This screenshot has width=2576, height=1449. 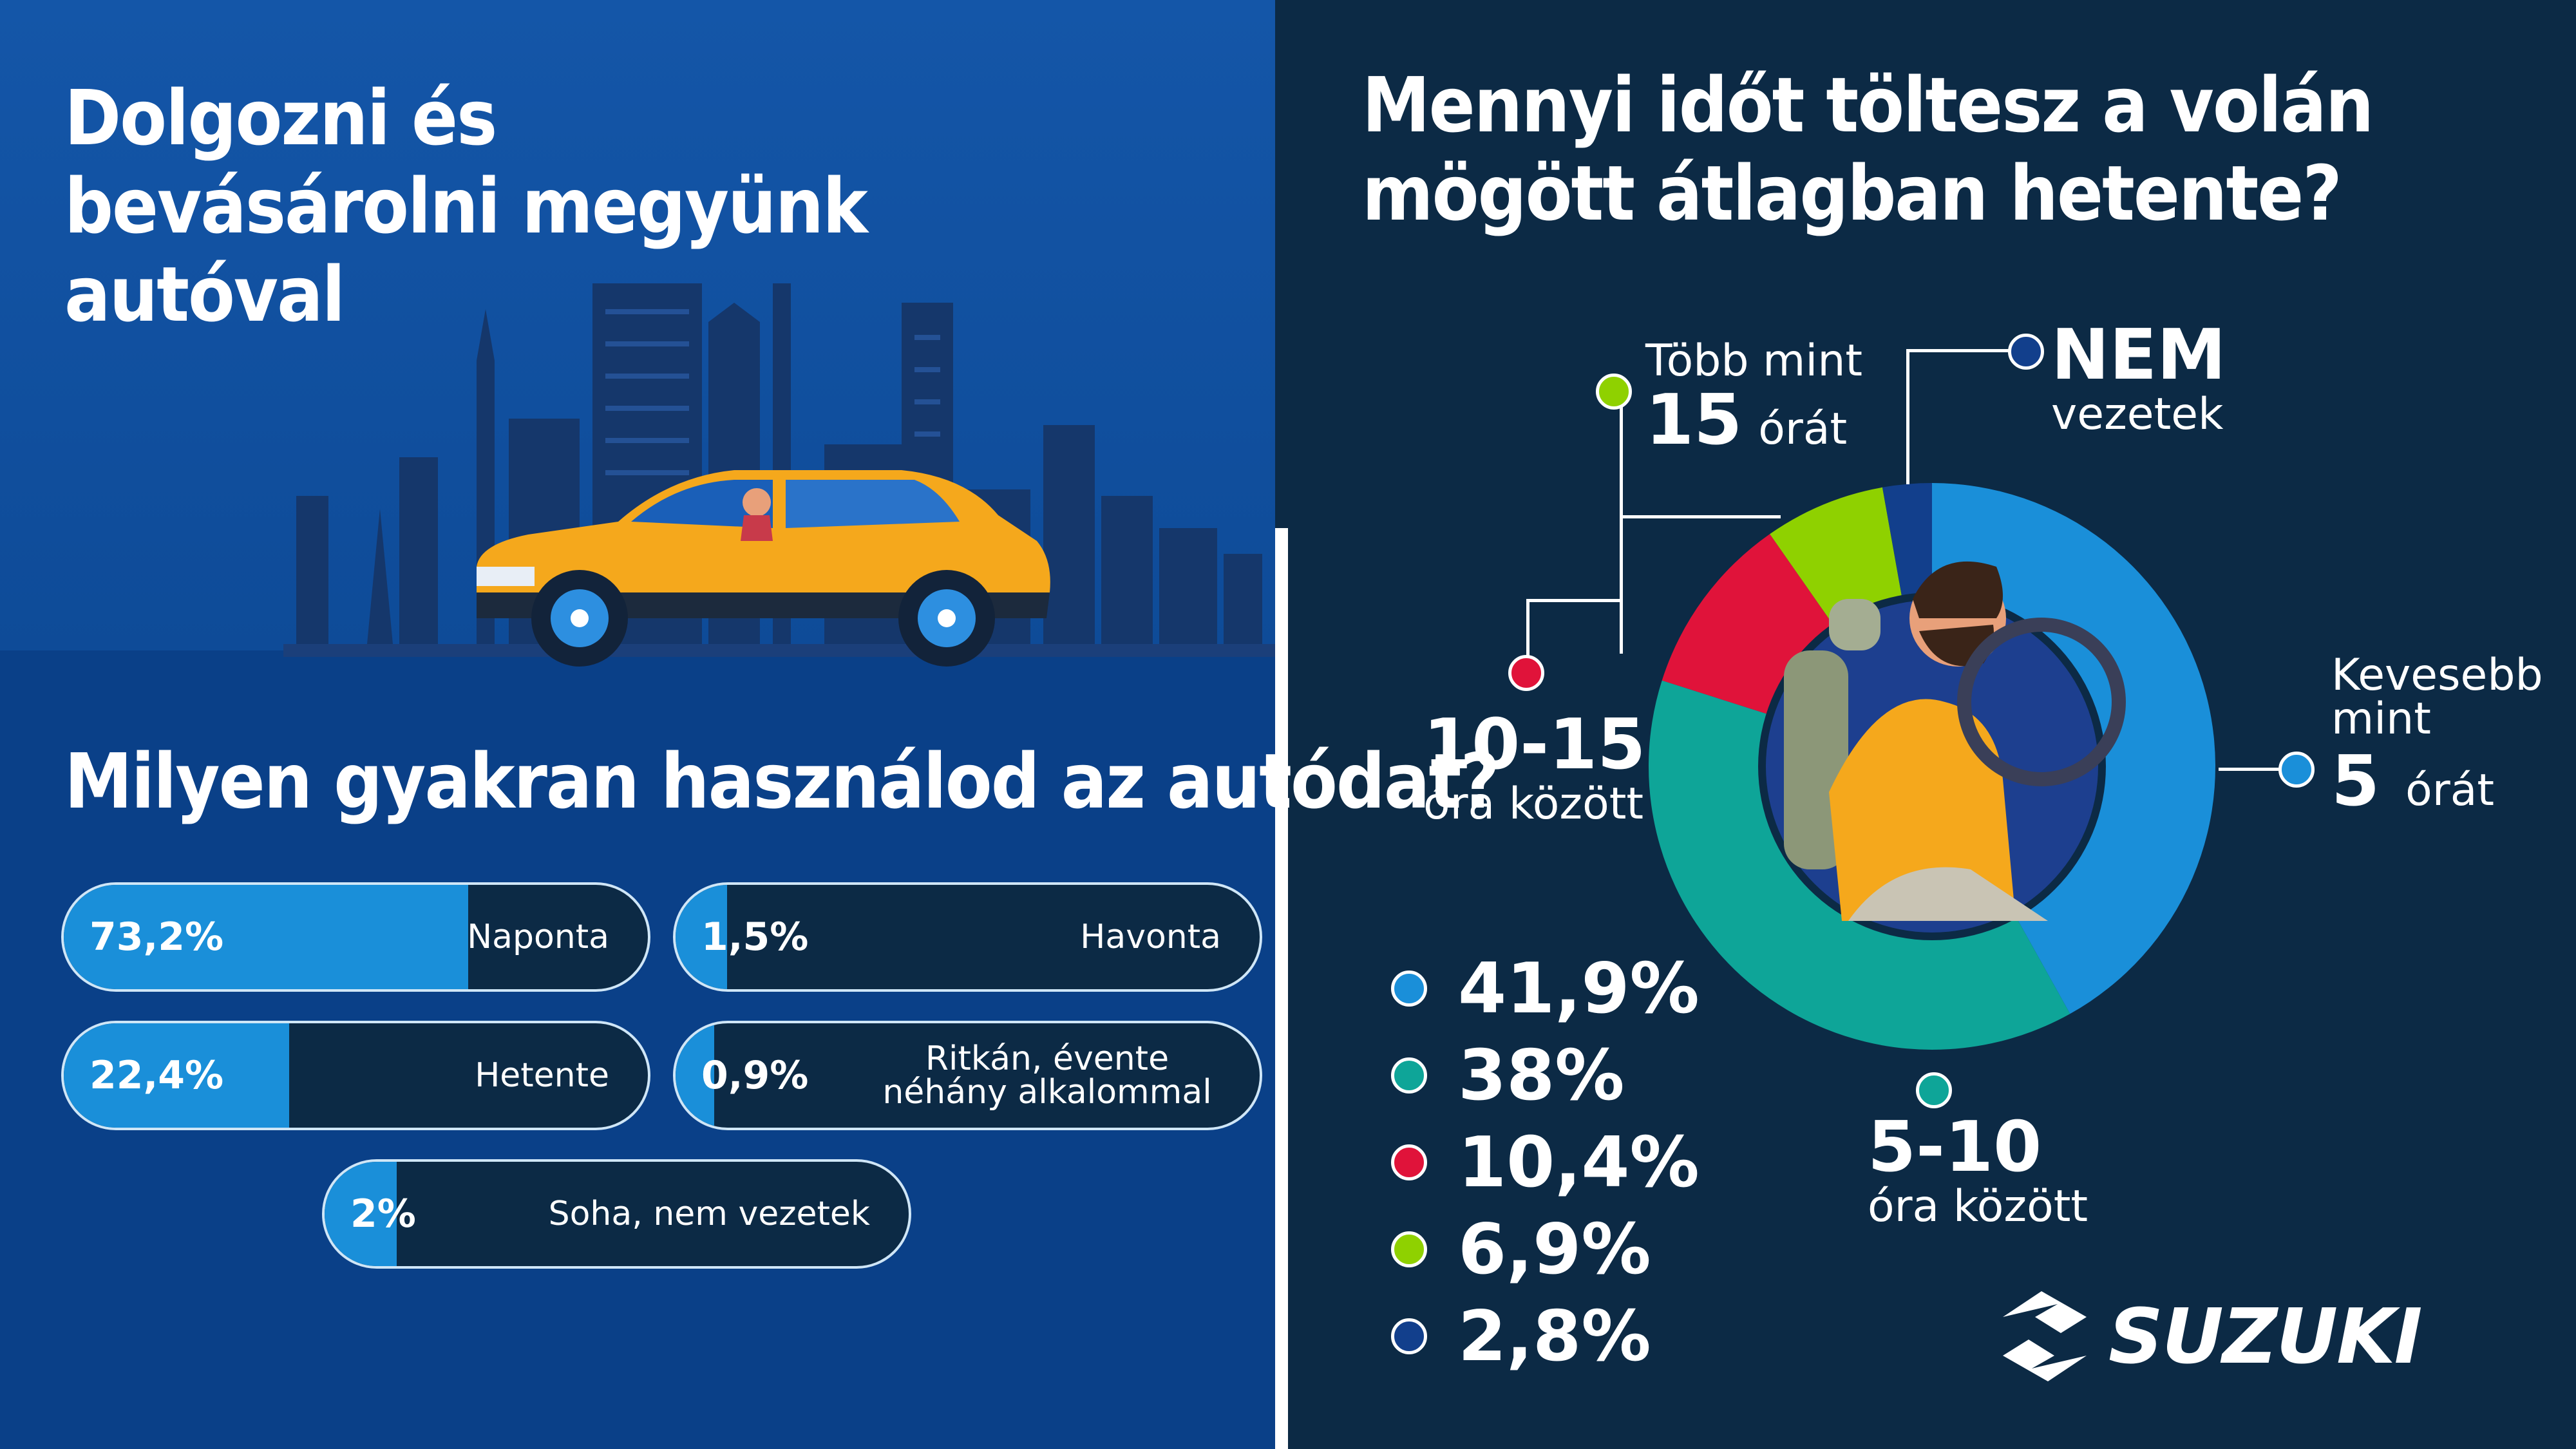 I want to click on label-nem-post: vezetek, so click(x=2137, y=415).